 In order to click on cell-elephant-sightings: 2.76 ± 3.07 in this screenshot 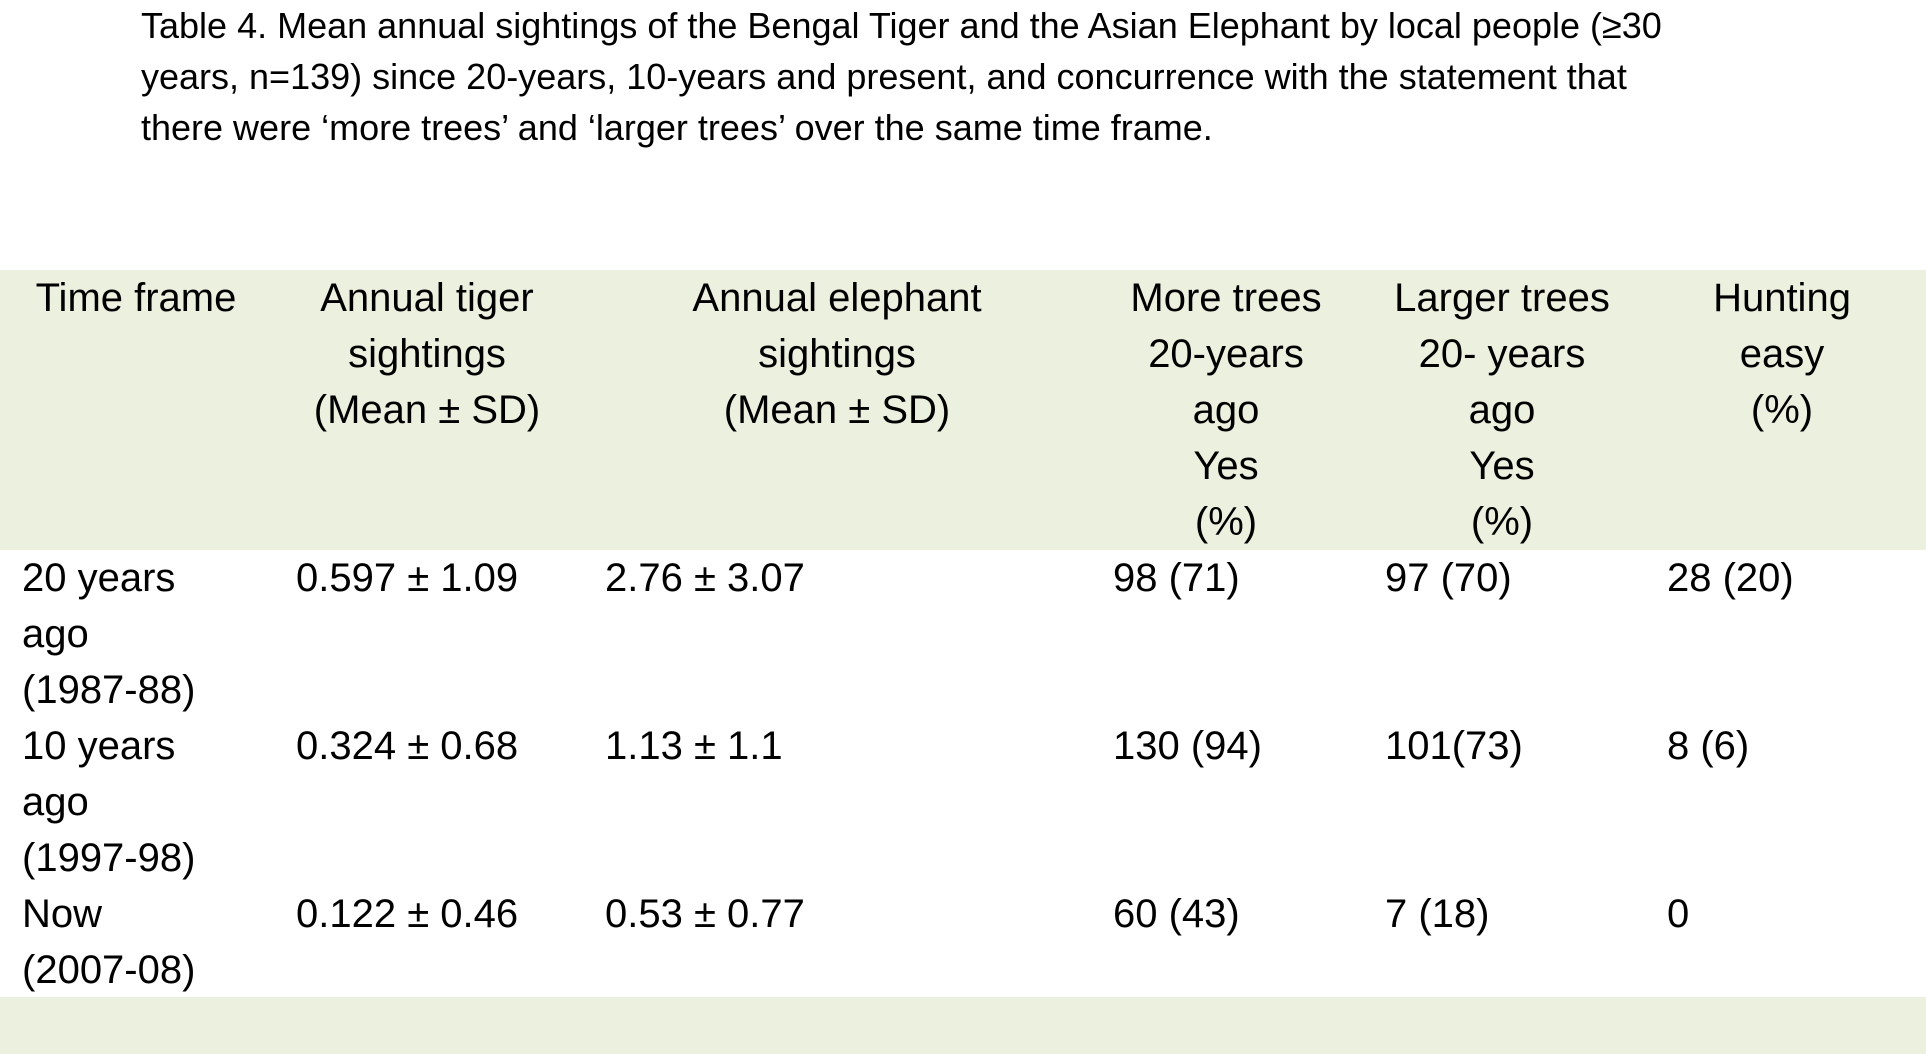, I will do `click(705, 578)`.